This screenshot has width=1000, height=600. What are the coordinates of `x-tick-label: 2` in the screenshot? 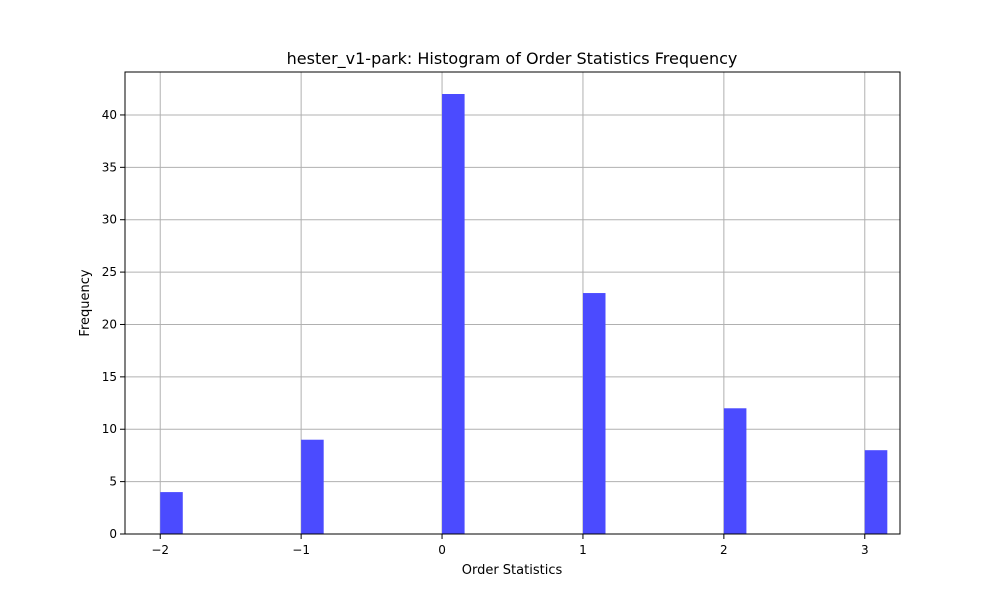 It's located at (724, 550).